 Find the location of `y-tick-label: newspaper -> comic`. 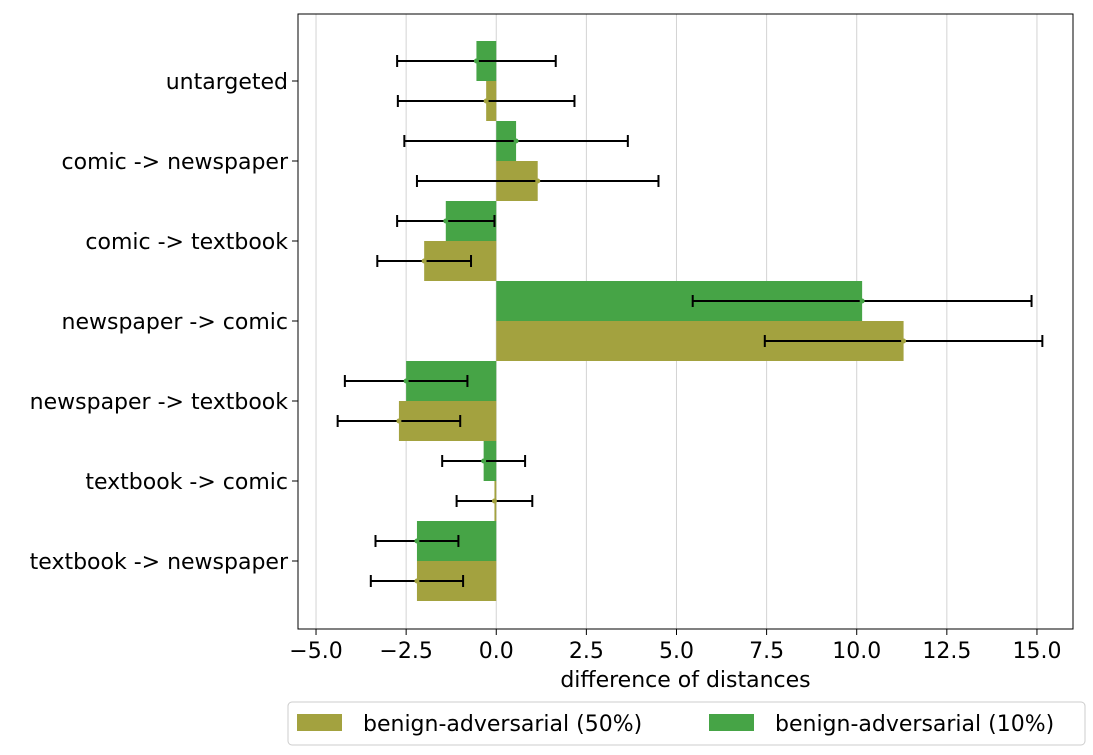

y-tick-label: newspaper -> comic is located at coordinates (175, 322).